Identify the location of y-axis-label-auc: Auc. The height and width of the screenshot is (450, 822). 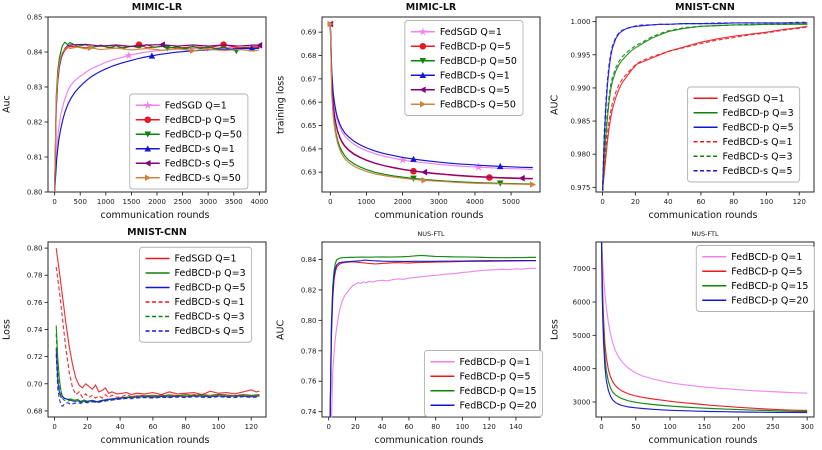
(7, 104).